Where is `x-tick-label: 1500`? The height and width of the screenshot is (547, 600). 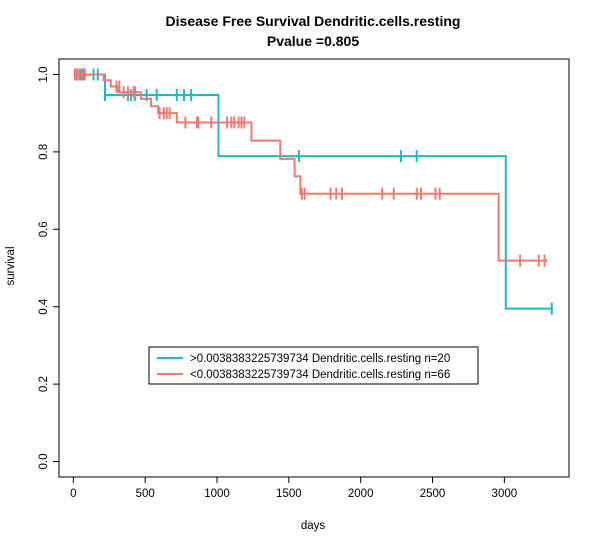
x-tick-label: 1500 is located at coordinates (289, 494).